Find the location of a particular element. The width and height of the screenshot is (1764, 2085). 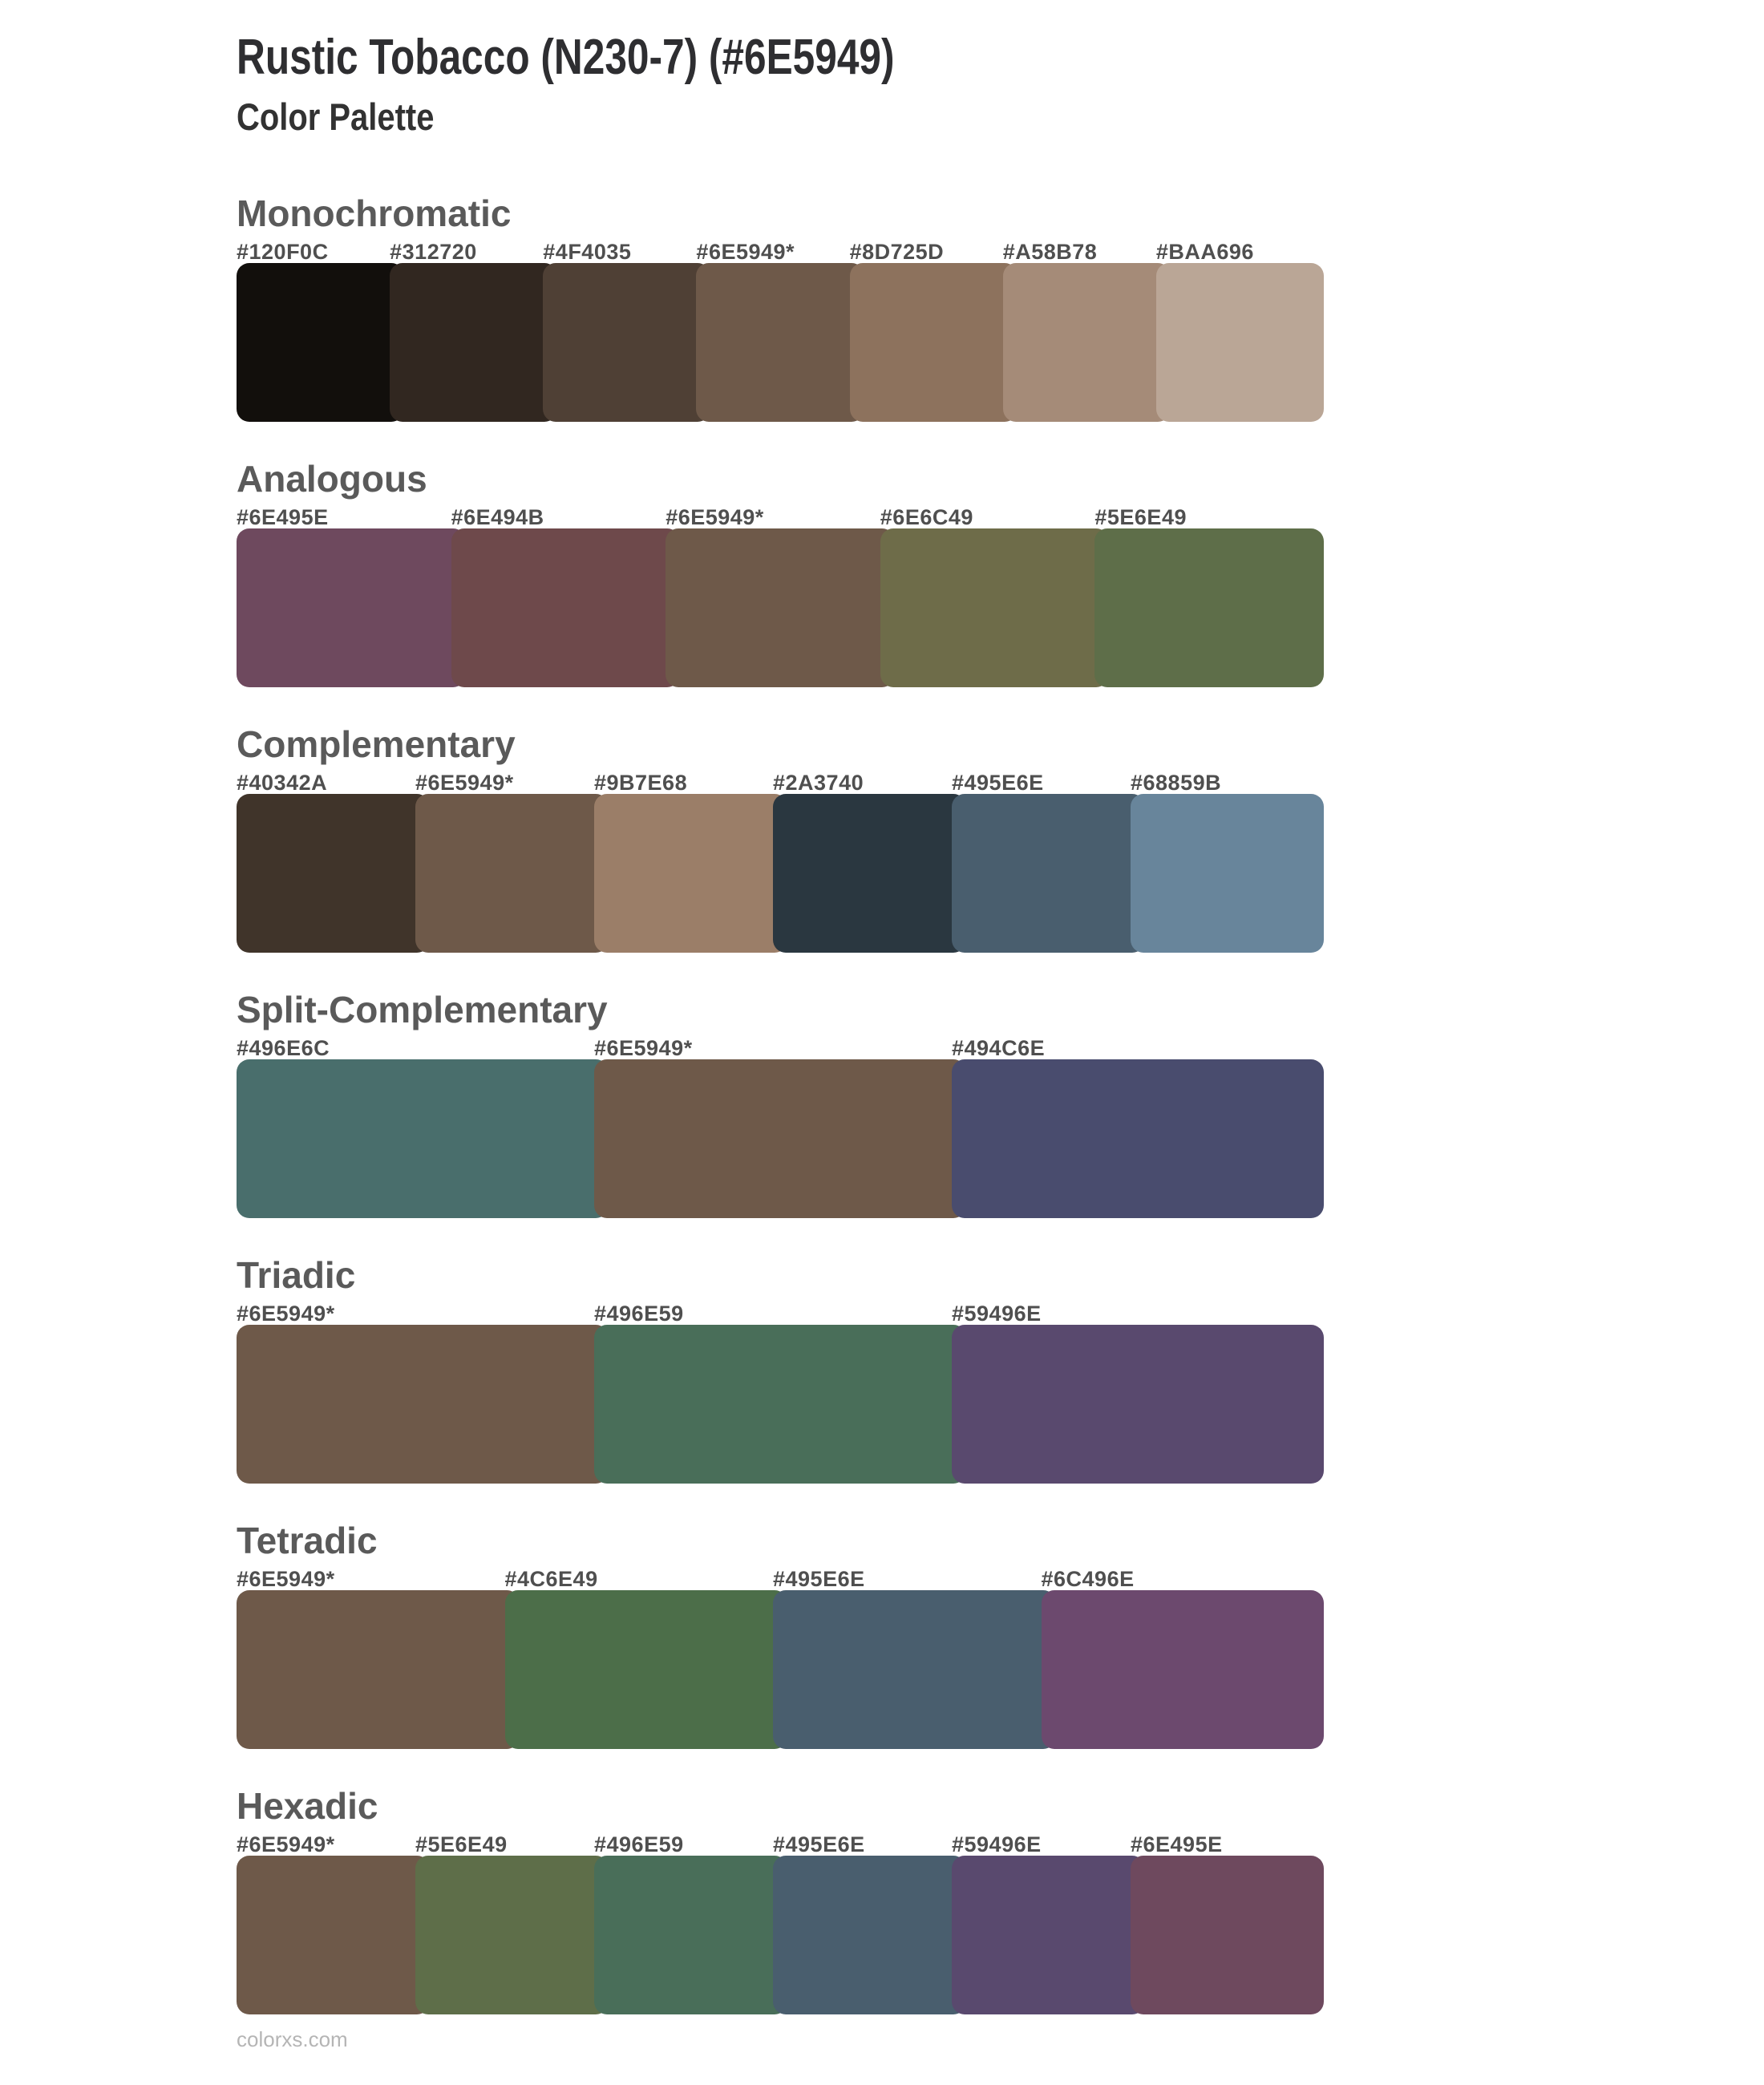

section-title: Analogous is located at coordinates (332, 479).